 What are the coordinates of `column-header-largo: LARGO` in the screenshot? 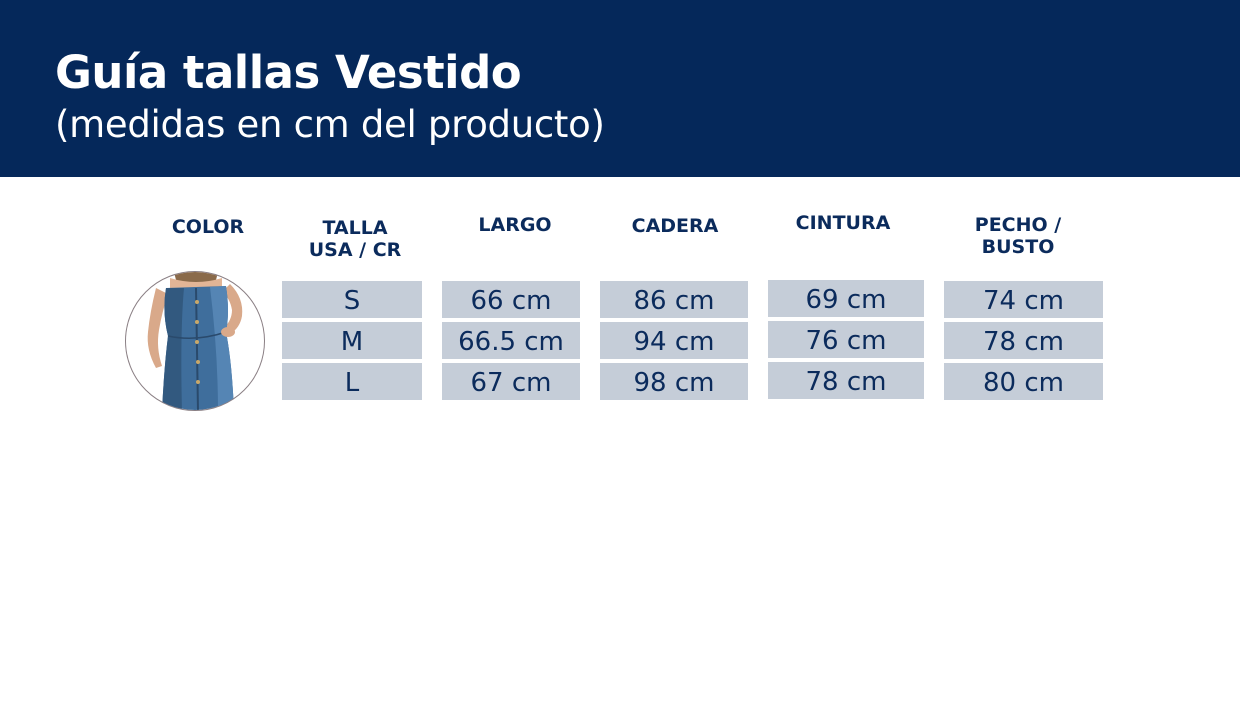 It's located at (515, 225).